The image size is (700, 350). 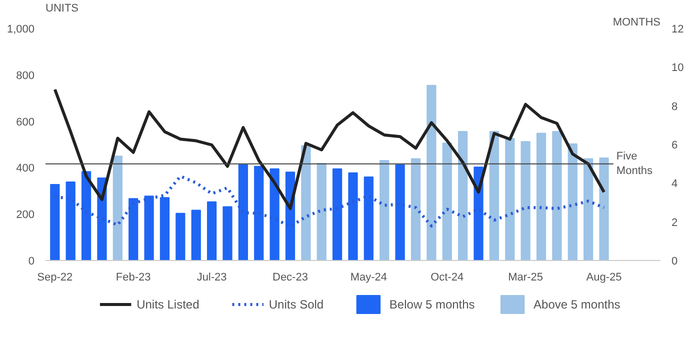 What do you see at coordinates (675, 184) in the screenshot?
I see `y2-tick-label: 4` at bounding box center [675, 184].